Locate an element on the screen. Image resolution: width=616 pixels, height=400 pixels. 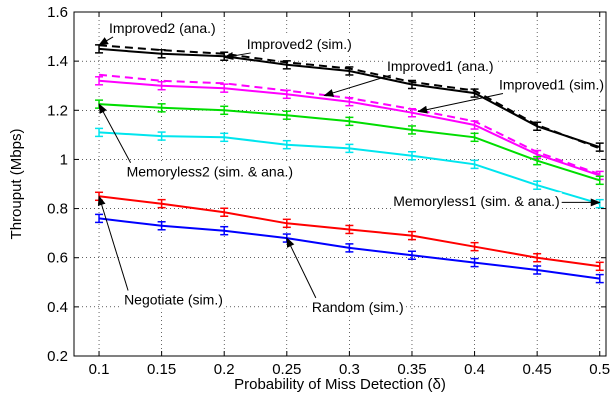
annotation-text: Memoryless1 (sim. & ana.) is located at coordinates (476, 201).